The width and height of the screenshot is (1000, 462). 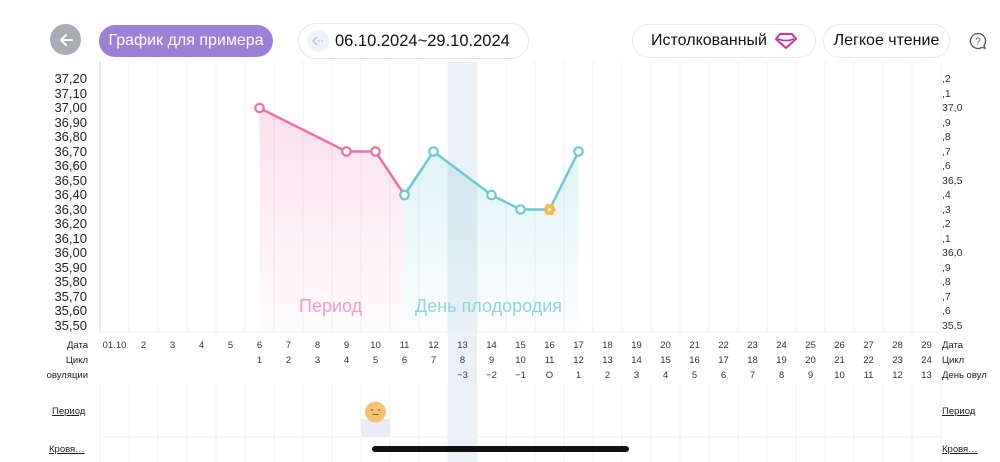 What do you see at coordinates (952, 253) in the screenshot?
I see `y-tick-label-right: 36,0` at bounding box center [952, 253].